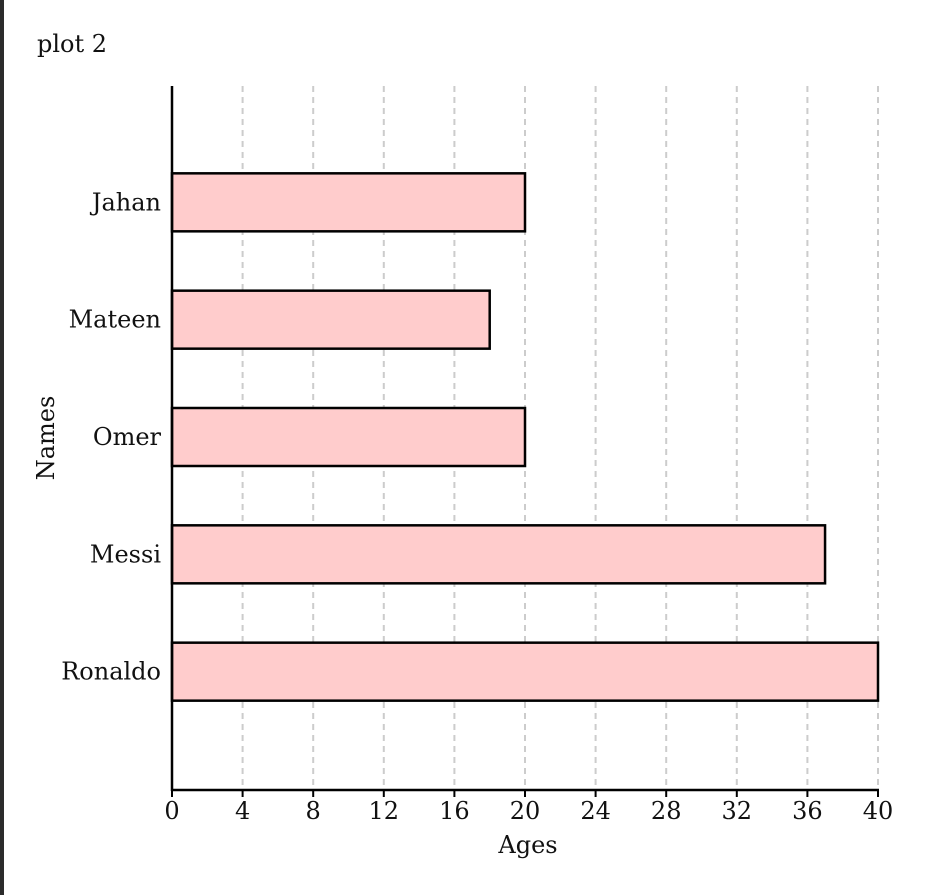 The width and height of the screenshot is (925, 895). Describe the element at coordinates (384, 811) in the screenshot. I see `x-tick-label-12: 12` at that location.